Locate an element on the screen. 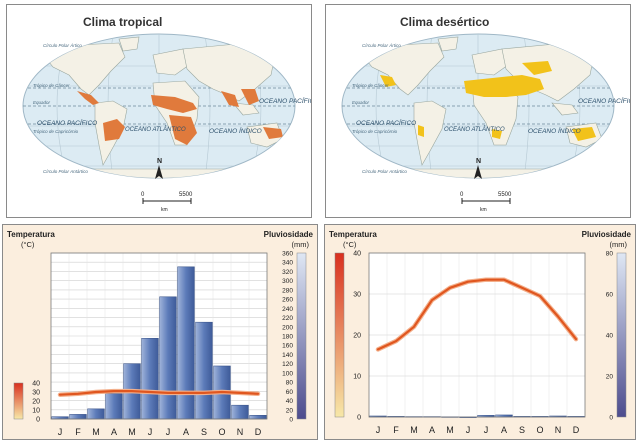 Image resolution: width=640 pixels, height=444 pixels. precip-tick-label: 360 is located at coordinates (287, 254).